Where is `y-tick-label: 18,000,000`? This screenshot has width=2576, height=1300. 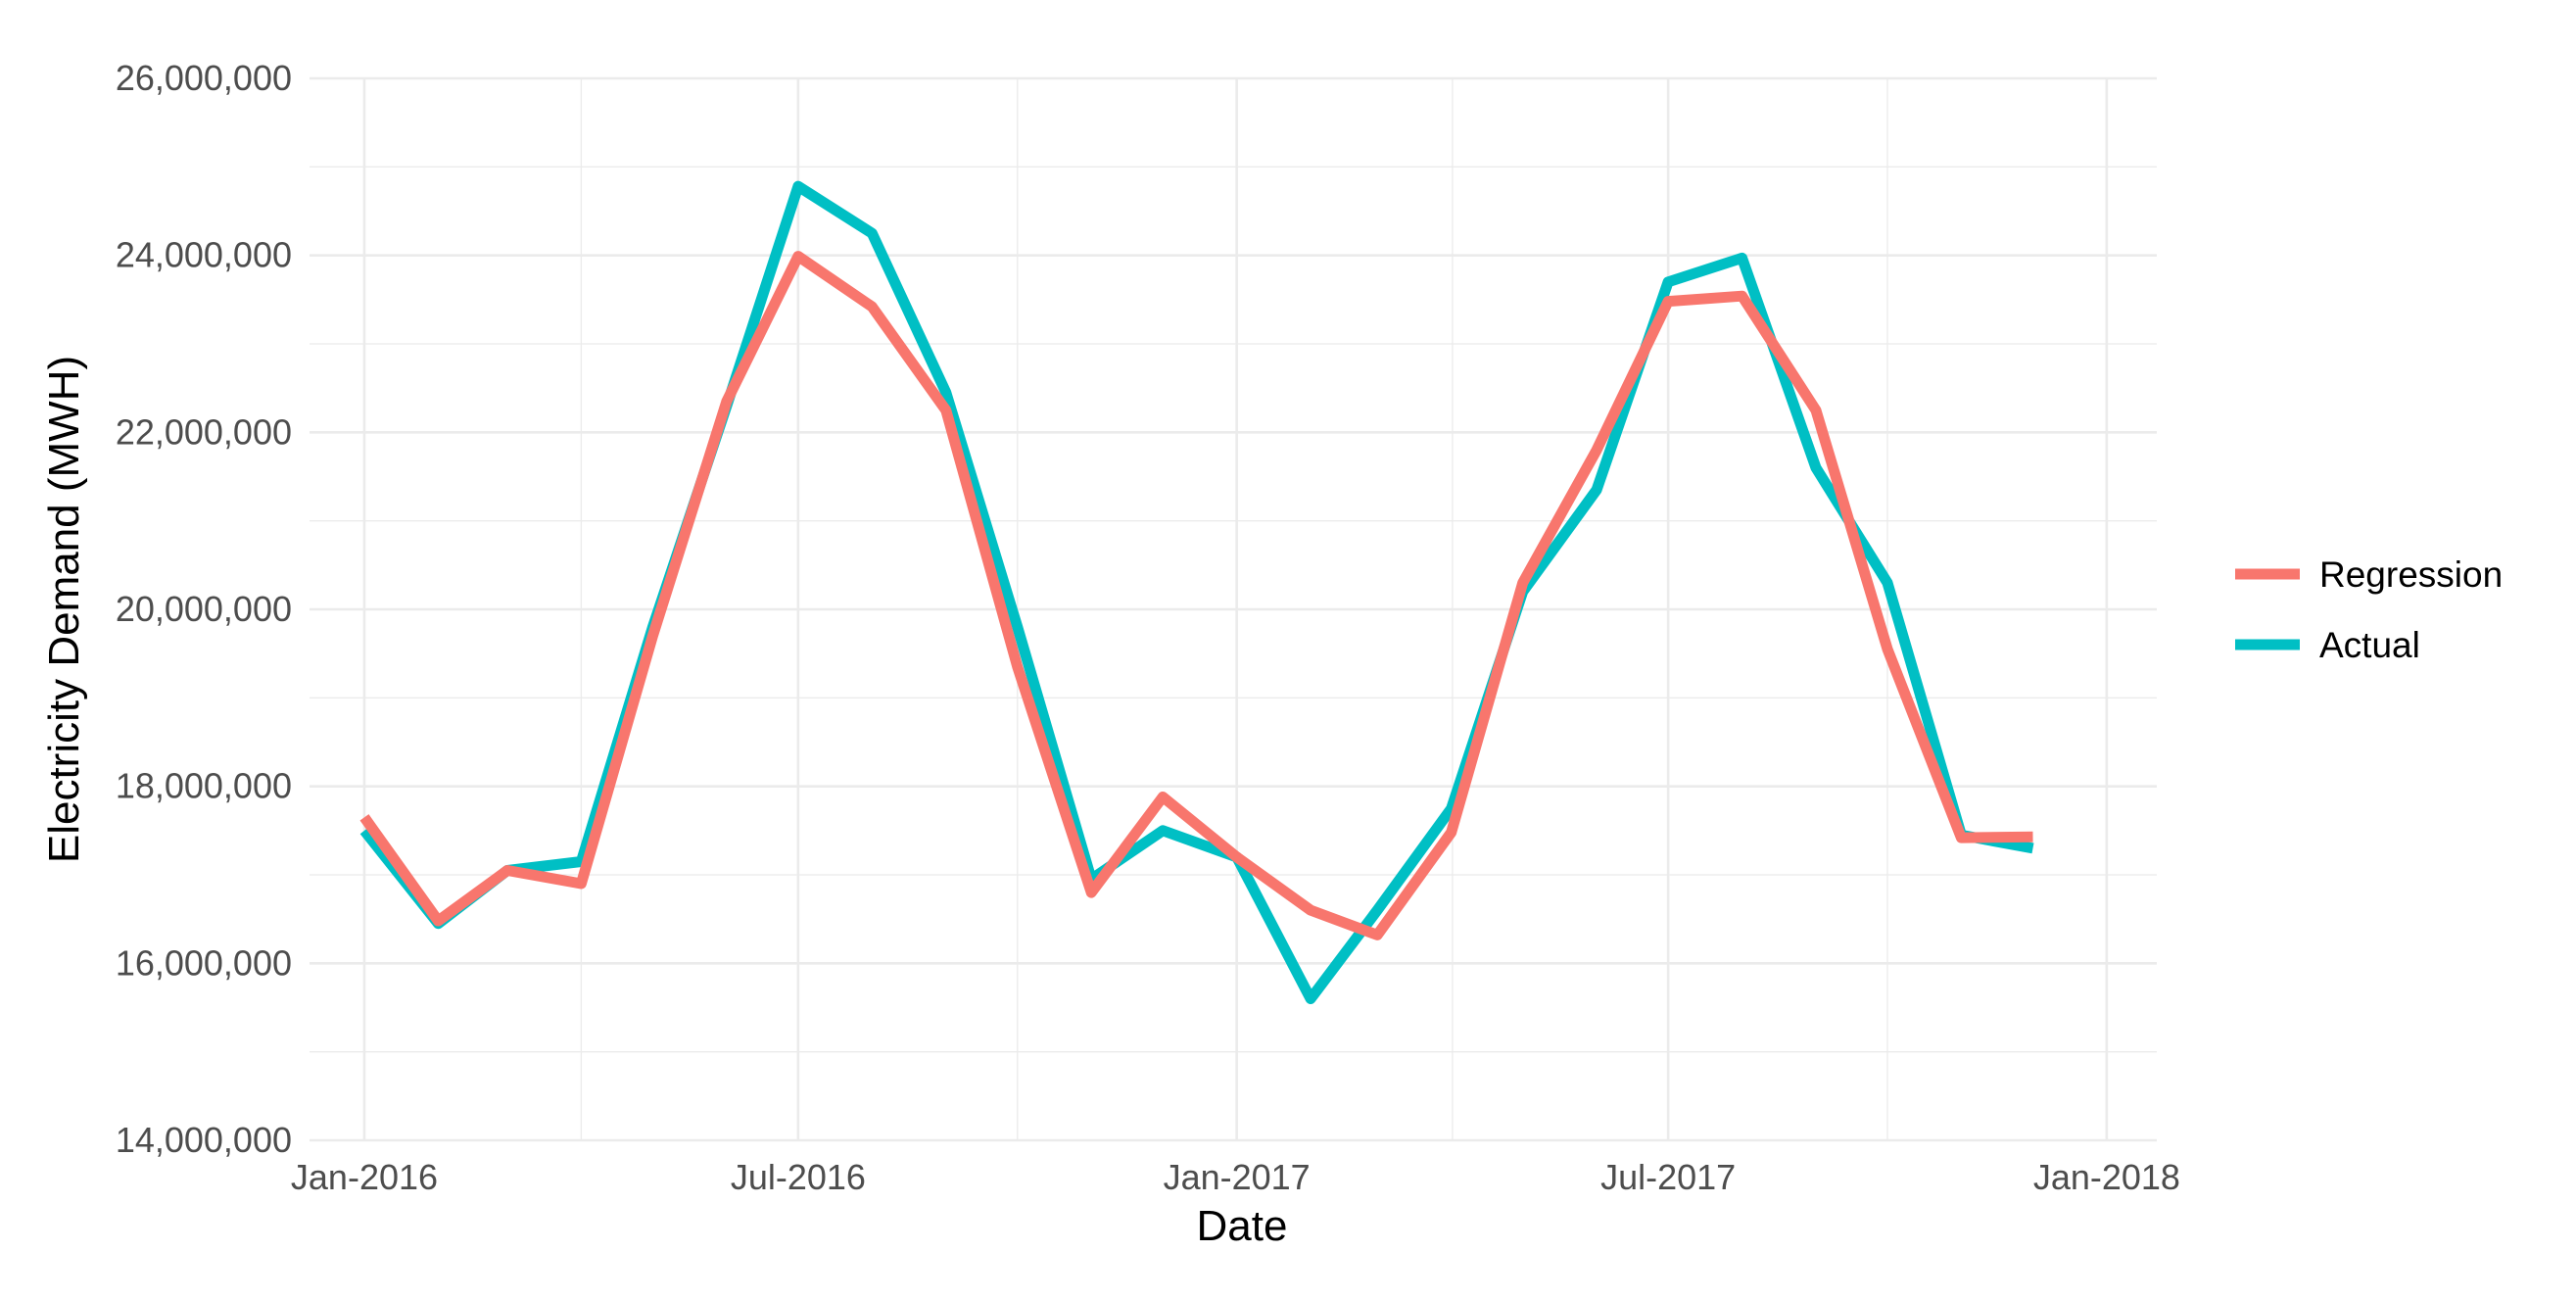 y-tick-label: 18,000,000 is located at coordinates (204, 786).